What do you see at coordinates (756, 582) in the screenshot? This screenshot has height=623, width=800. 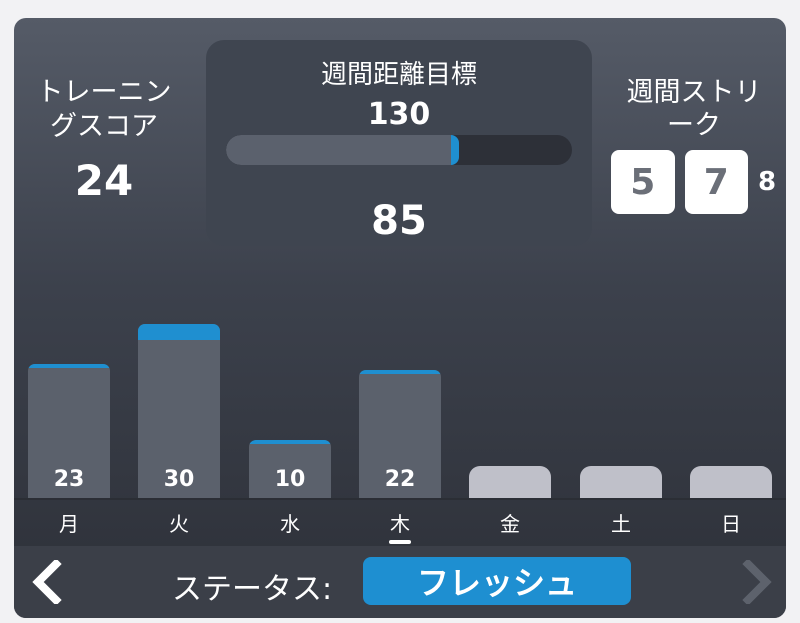 I see `chevron-right-icon` at bounding box center [756, 582].